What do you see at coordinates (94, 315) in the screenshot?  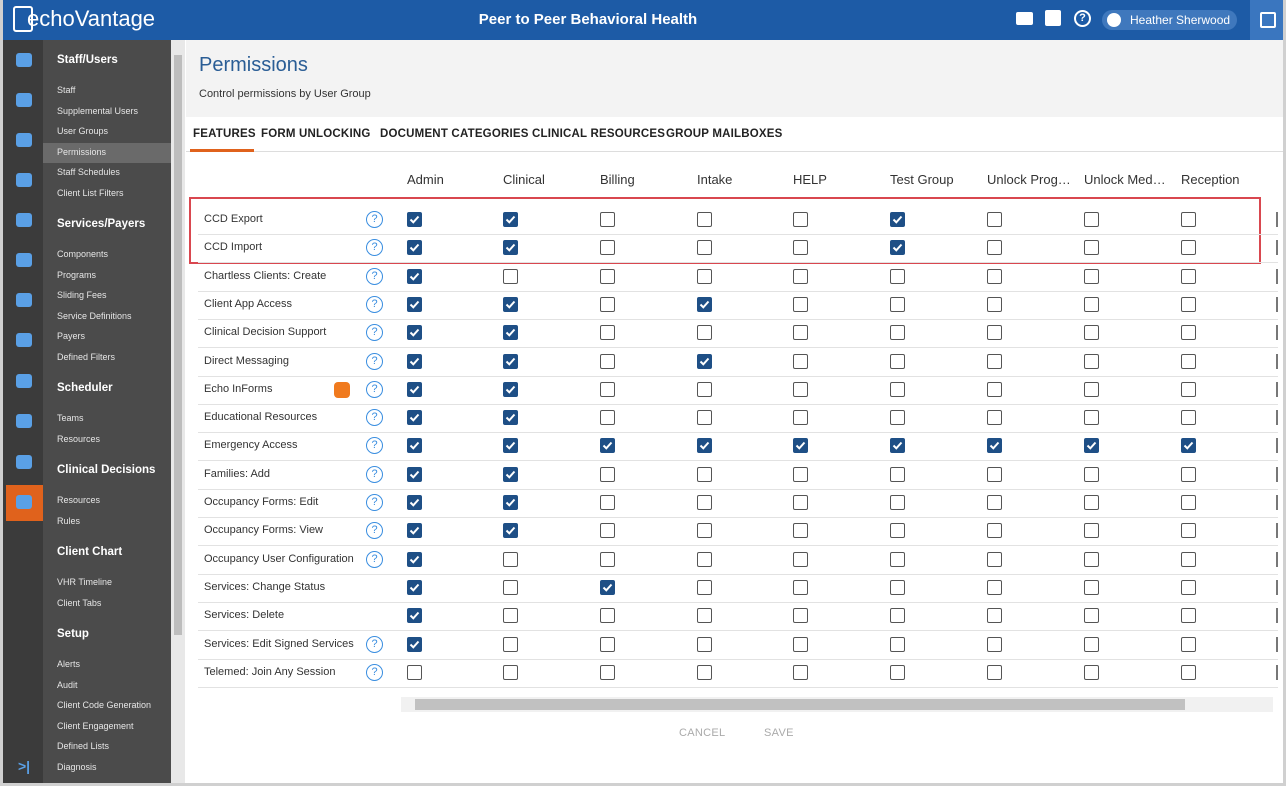 I see `nav-item: Service Definitions` at bounding box center [94, 315].